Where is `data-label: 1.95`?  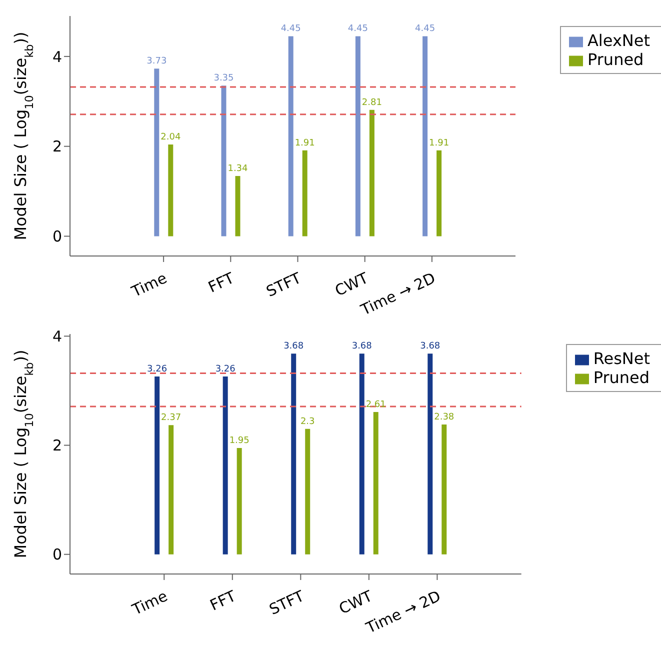
data-label: 1.95 is located at coordinates (239, 441).